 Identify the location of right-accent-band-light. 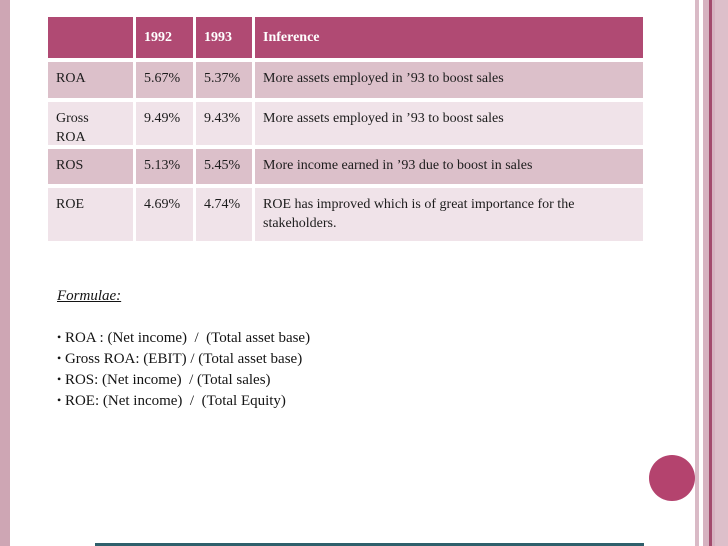
(721, 273).